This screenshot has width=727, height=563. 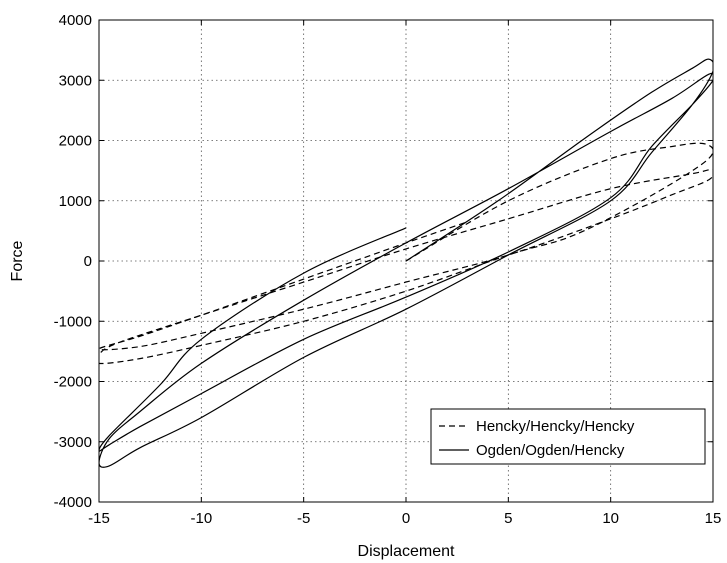 I want to click on y-tick-label: -4000, so click(x=73, y=502).